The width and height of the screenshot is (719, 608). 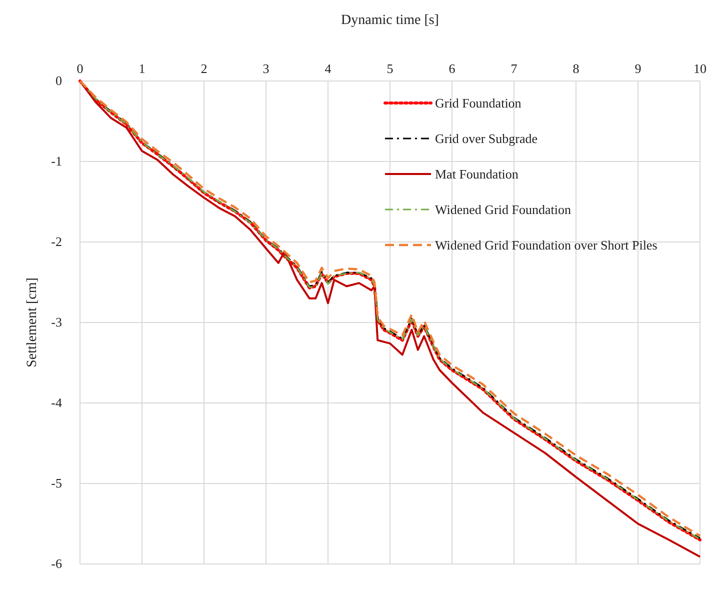 What do you see at coordinates (452, 68) in the screenshot?
I see `x-tick-label: 6` at bounding box center [452, 68].